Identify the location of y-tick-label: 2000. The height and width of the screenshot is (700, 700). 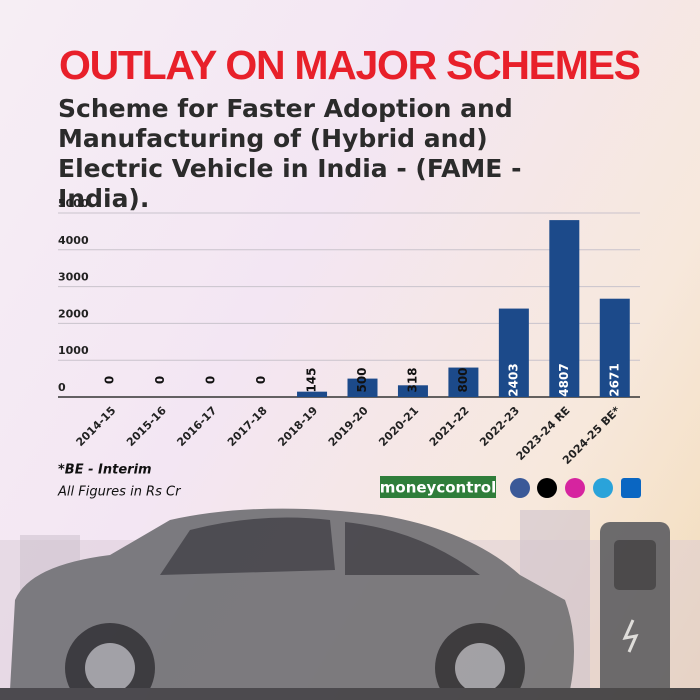
(73, 313).